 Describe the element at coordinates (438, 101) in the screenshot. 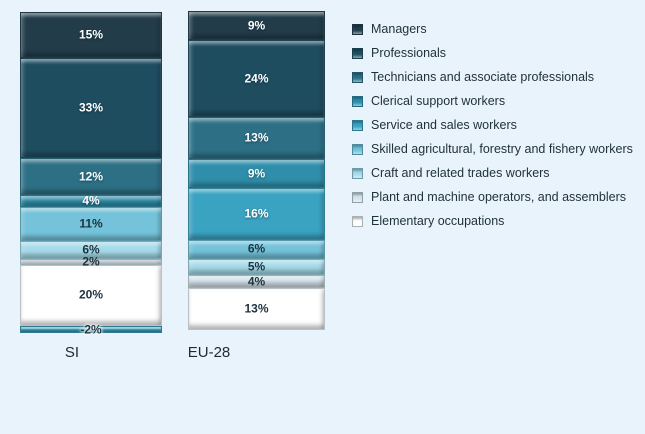

I see `legend-label: Clerical support workers` at that location.